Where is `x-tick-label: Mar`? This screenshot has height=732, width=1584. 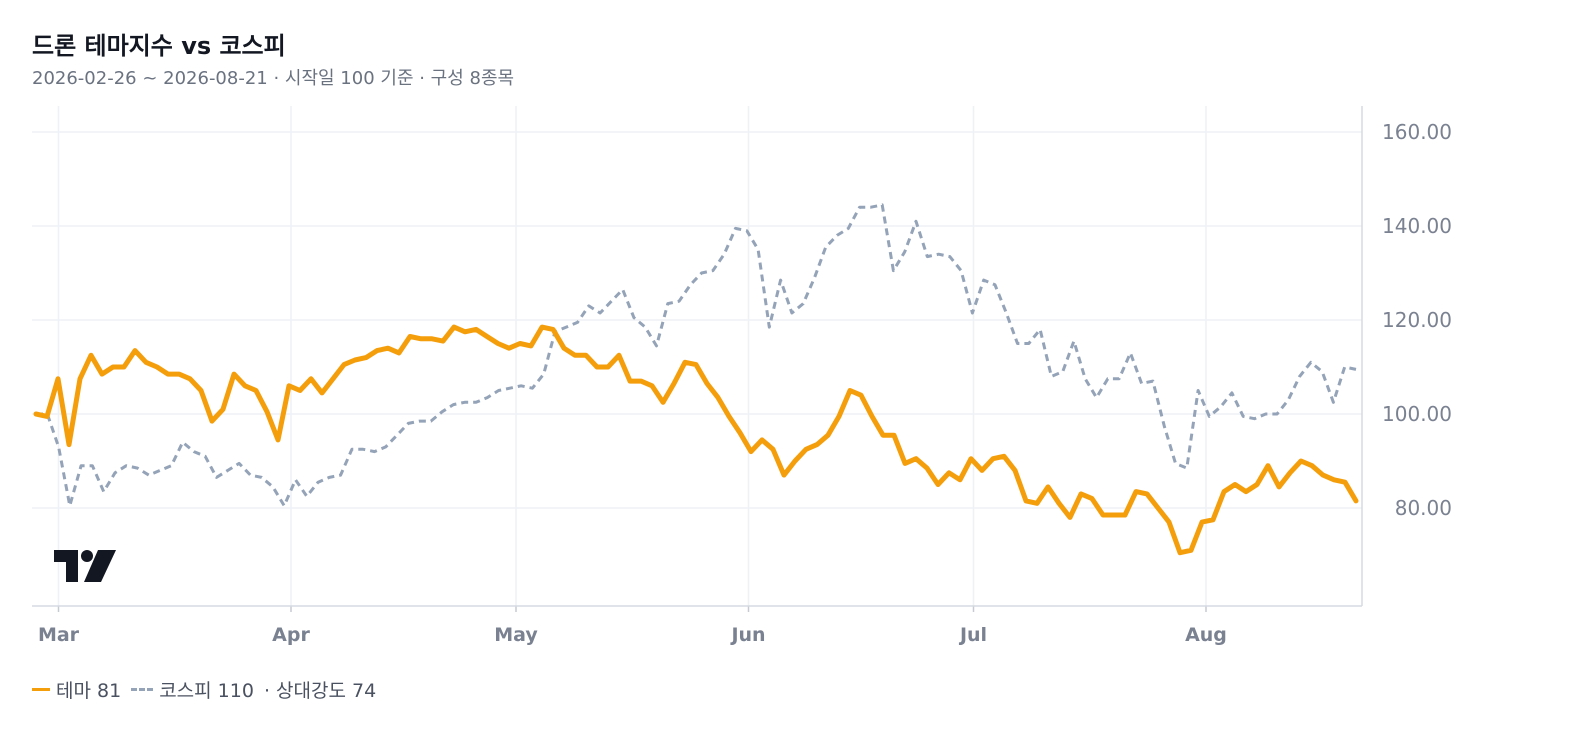 x-tick-label: Mar is located at coordinates (59, 635).